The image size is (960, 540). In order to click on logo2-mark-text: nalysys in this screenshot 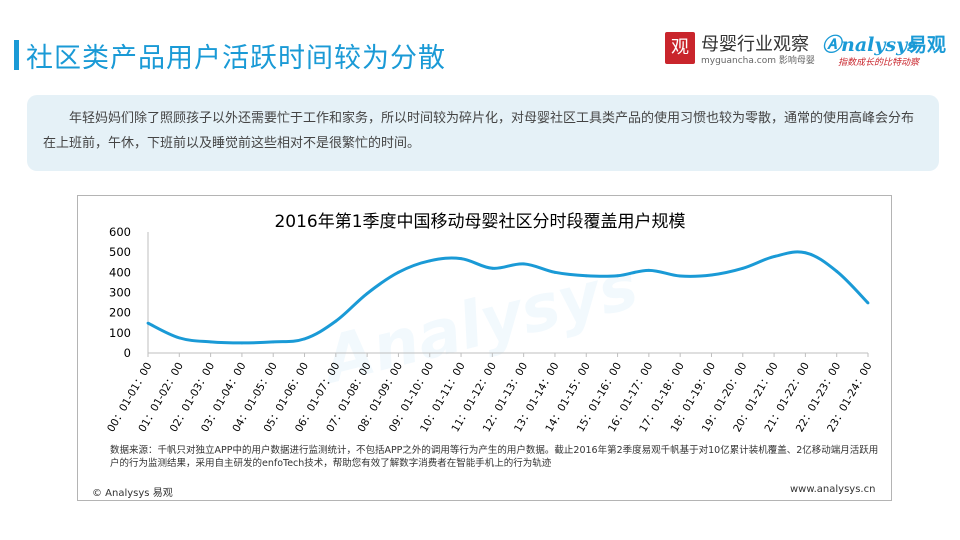, I will do `click(879, 45)`.